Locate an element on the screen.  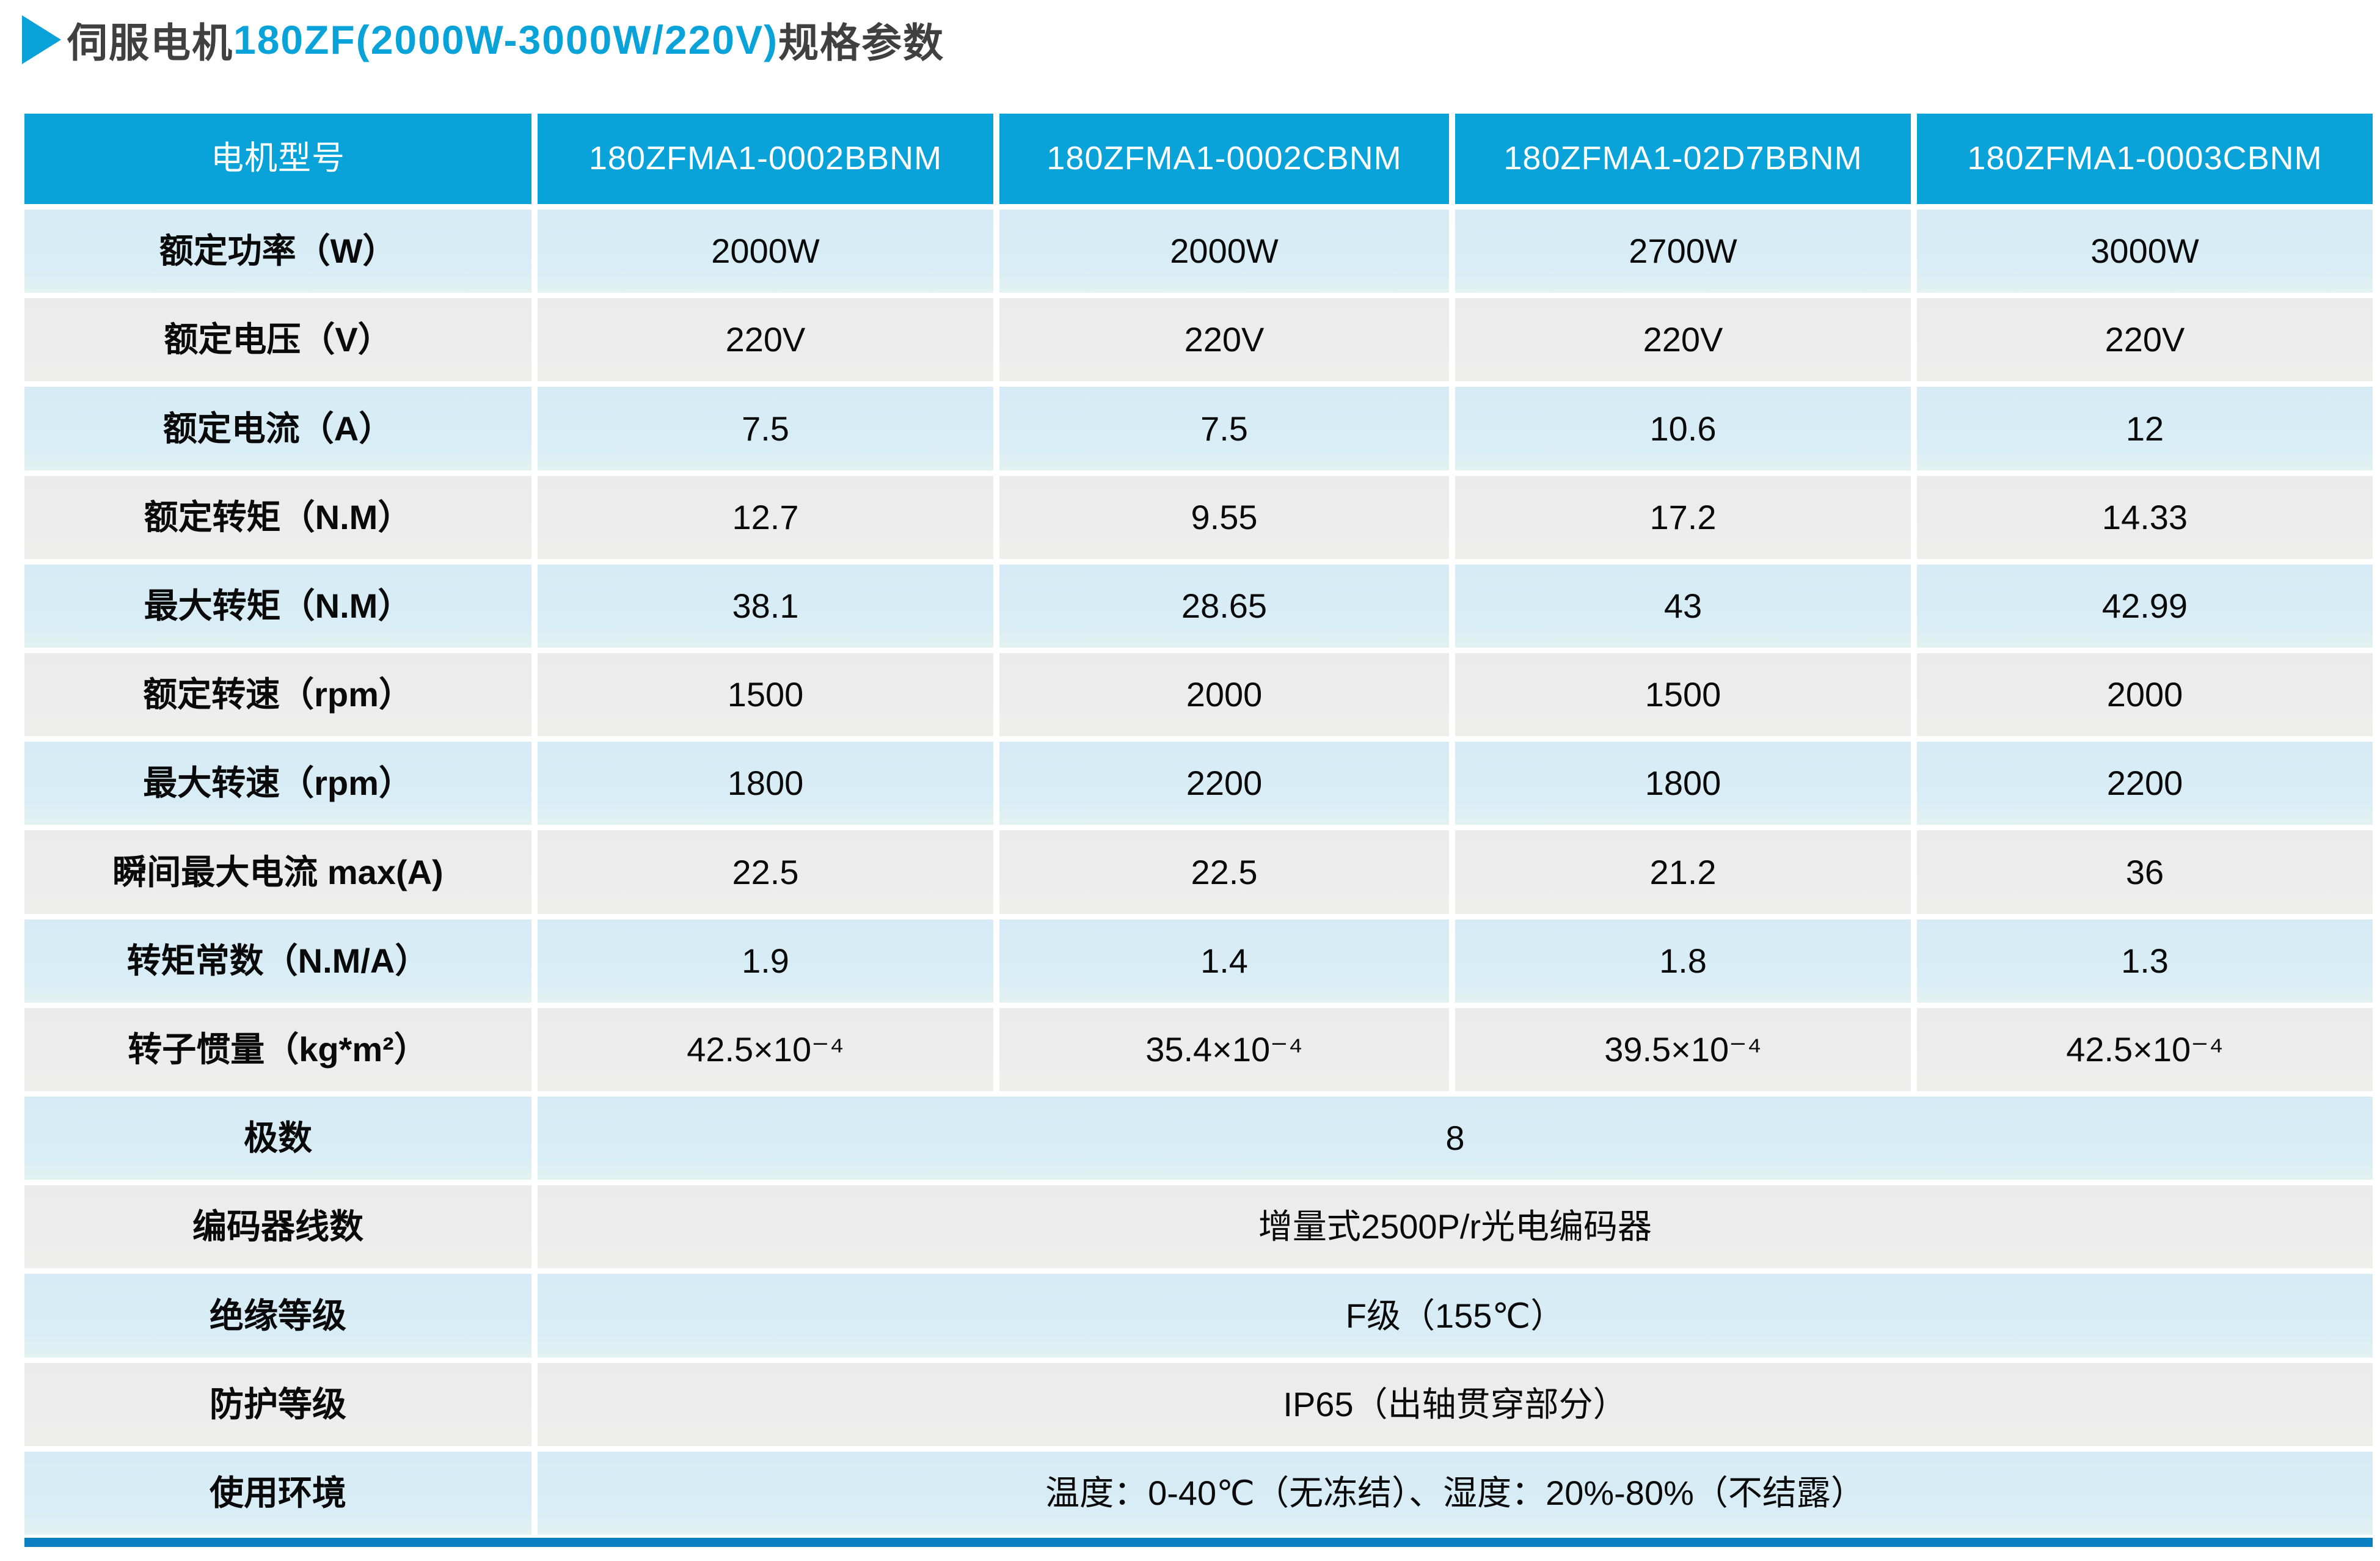
value-cell: 9.55 is located at coordinates (1224, 517).